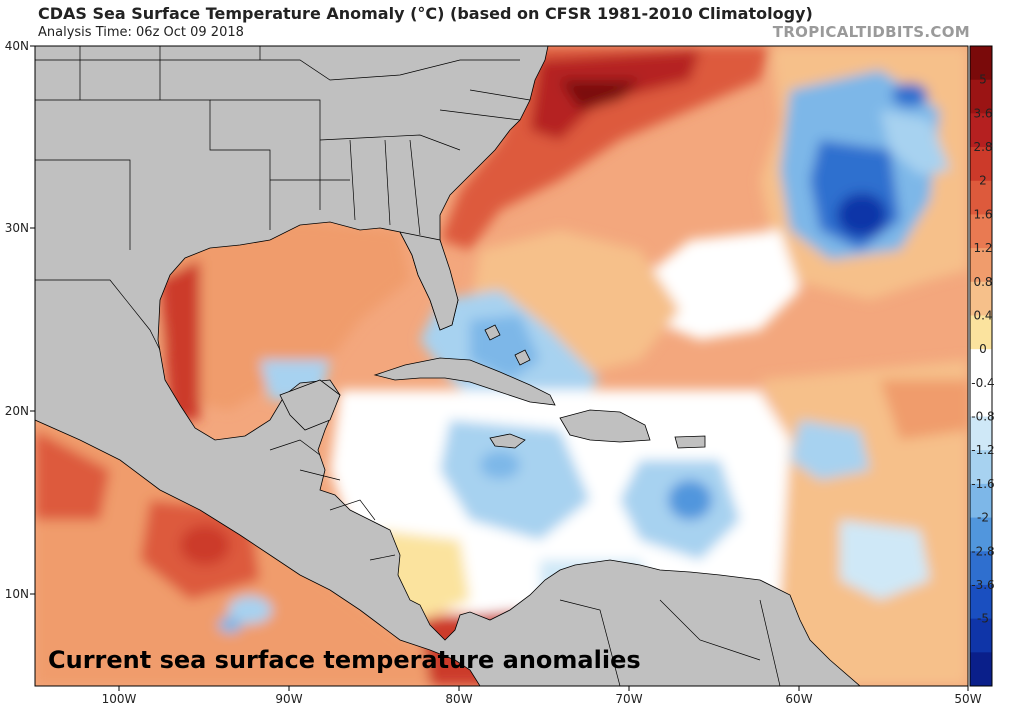  I want to click on lon-axis: 100W 90W 80W 70W 60W 50W, so click(542, 696).